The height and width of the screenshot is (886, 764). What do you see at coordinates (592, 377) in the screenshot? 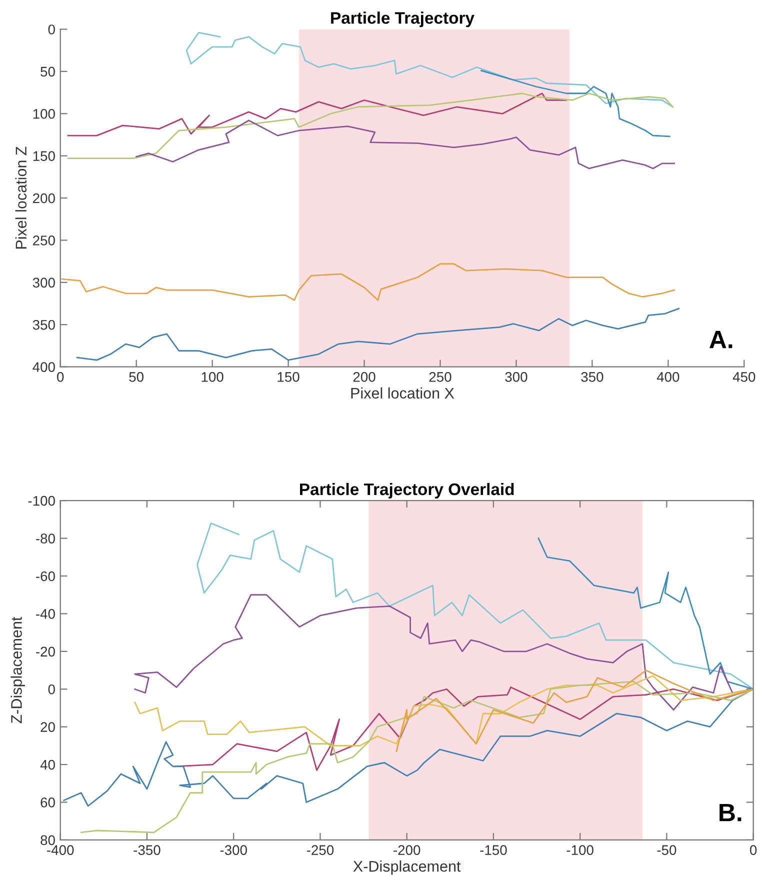
I see `x-tick-label: 350` at bounding box center [592, 377].